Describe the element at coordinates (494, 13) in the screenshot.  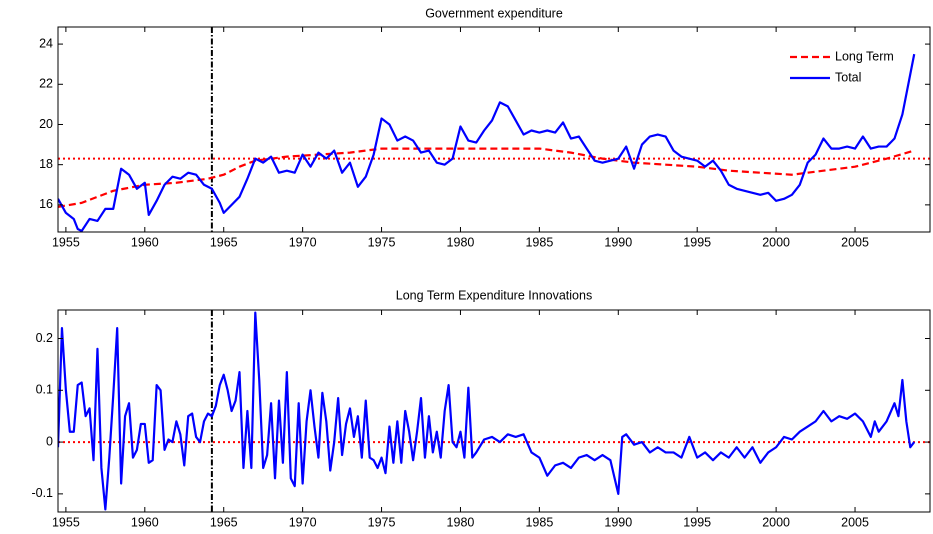
I see `chart-title: Government expenditure` at that location.